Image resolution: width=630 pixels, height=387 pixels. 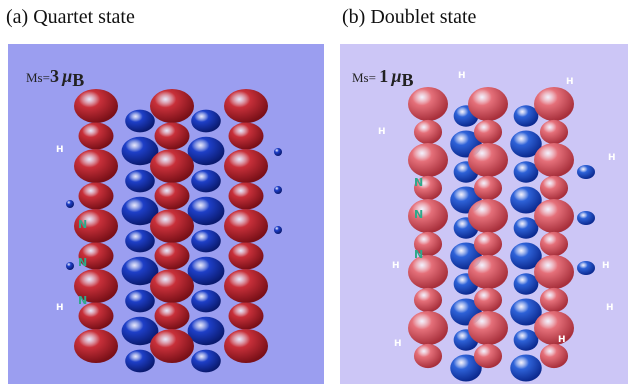 What do you see at coordinates (383, 78) in the screenshot?
I see `panel-b-ms-label: Ms= 1 μB` at bounding box center [383, 78].